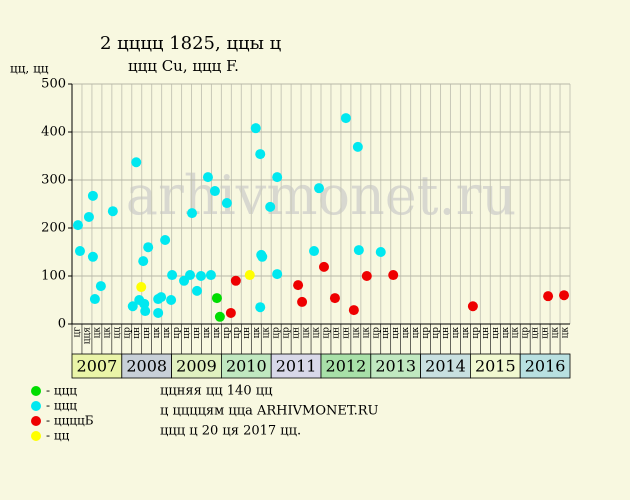 This screenshot has height=500, width=630. Describe the element at coordinates (97, 366) in the screenshot. I see `x-tick-label: 2007` at that location.